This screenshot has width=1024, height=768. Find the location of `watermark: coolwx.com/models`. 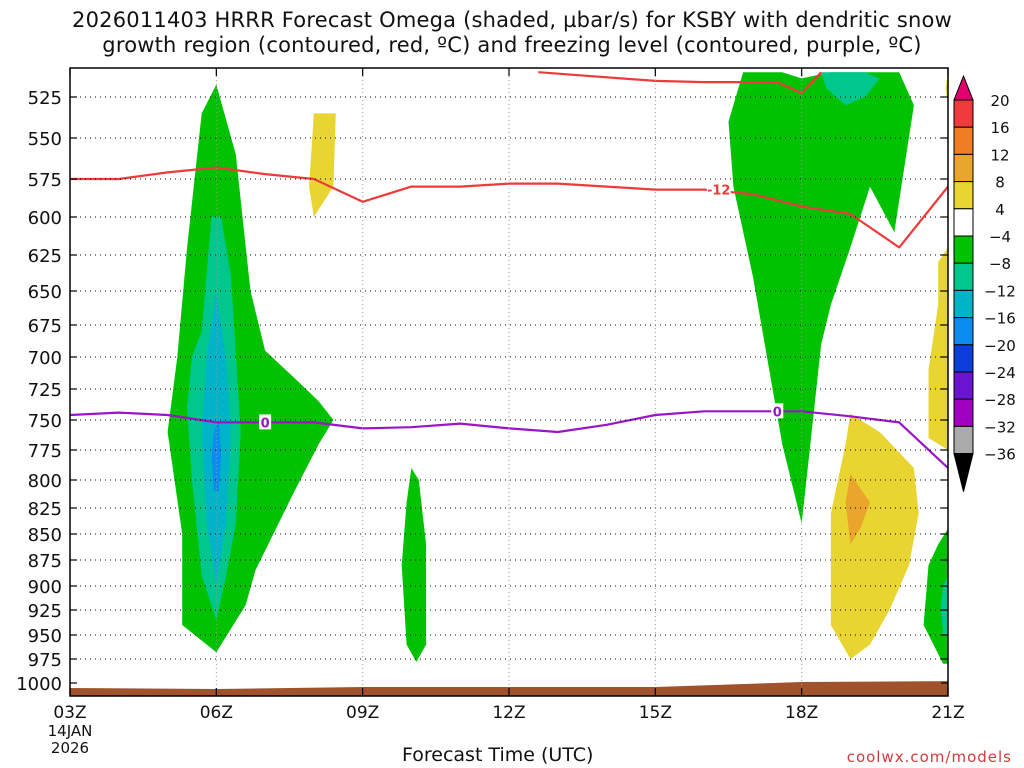

watermark: coolwx.com/models is located at coordinates (929, 757).